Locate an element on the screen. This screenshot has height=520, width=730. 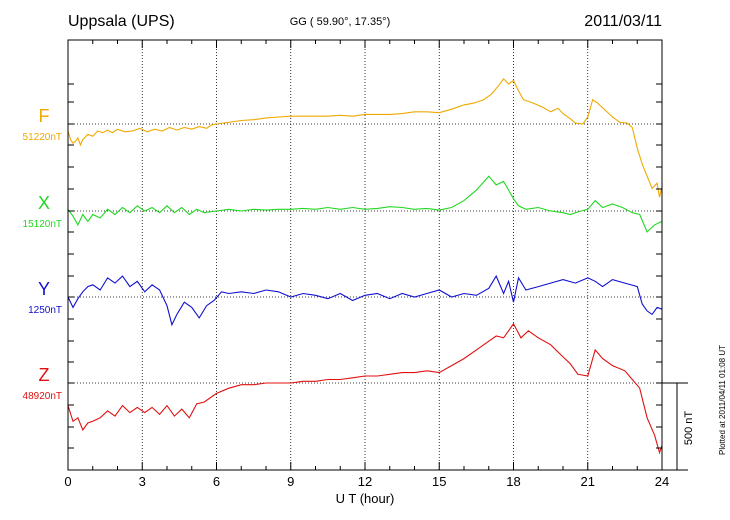
xtick-label-18: 18 is located at coordinates (513, 481).